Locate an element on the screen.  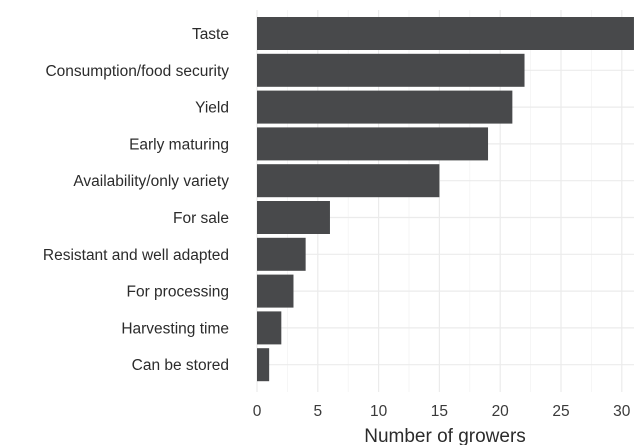
bar-taste is located at coordinates (445, 33).